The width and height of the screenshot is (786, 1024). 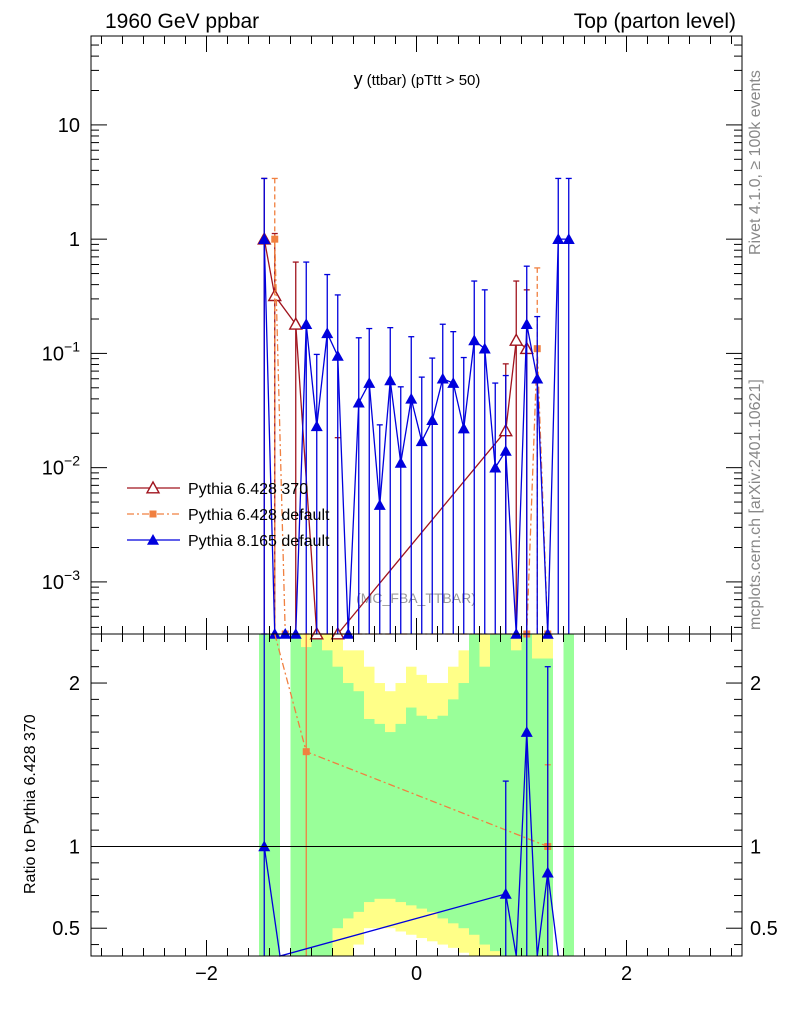 I want to click on y-tick-label: 10, so click(x=69, y=126).